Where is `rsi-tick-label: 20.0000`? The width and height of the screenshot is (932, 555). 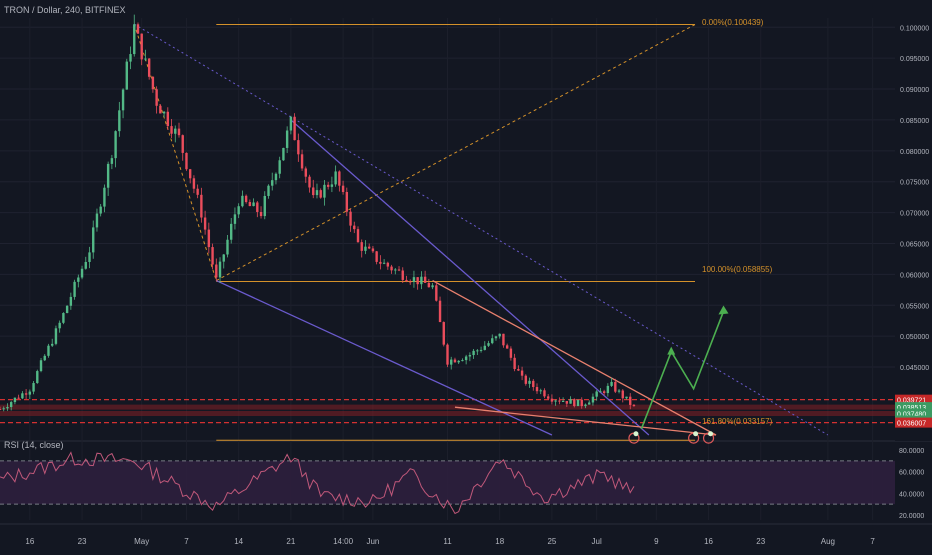
rsi-tick-label: 20.0000 is located at coordinates (911, 516).